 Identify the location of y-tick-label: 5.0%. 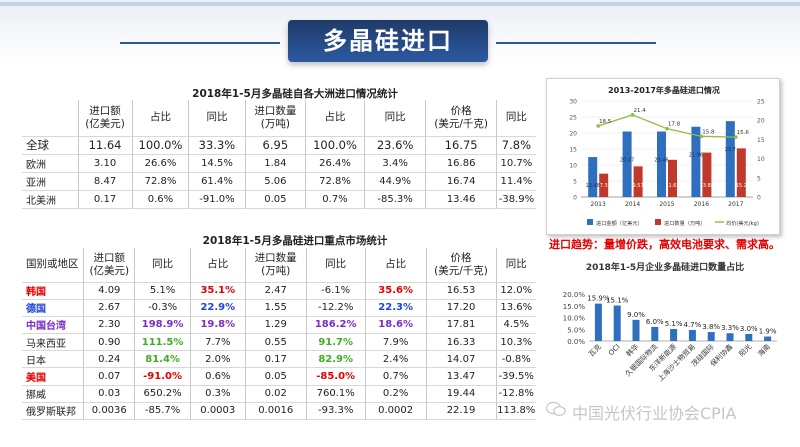
(576, 330).